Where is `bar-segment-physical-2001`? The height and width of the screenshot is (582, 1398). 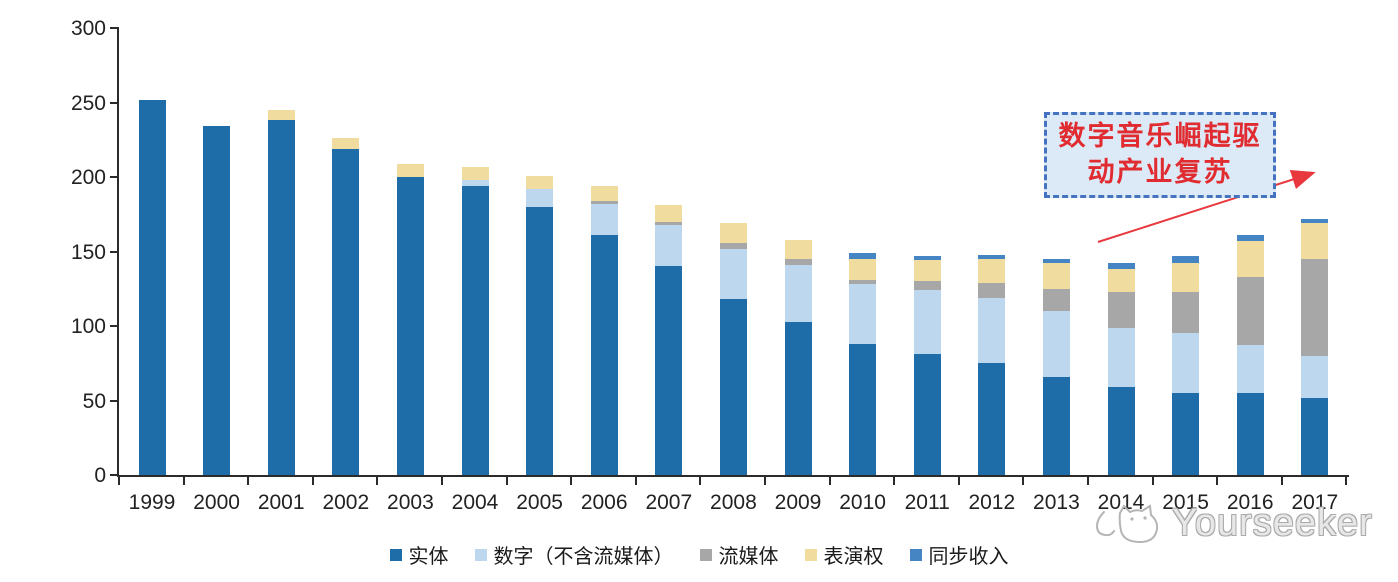
bar-segment-physical-2001 is located at coordinates (281, 297).